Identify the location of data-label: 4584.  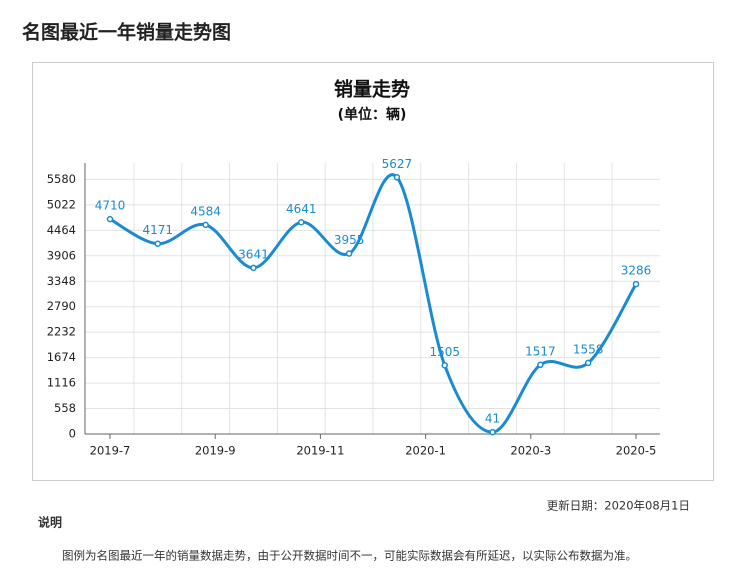
(205, 211).